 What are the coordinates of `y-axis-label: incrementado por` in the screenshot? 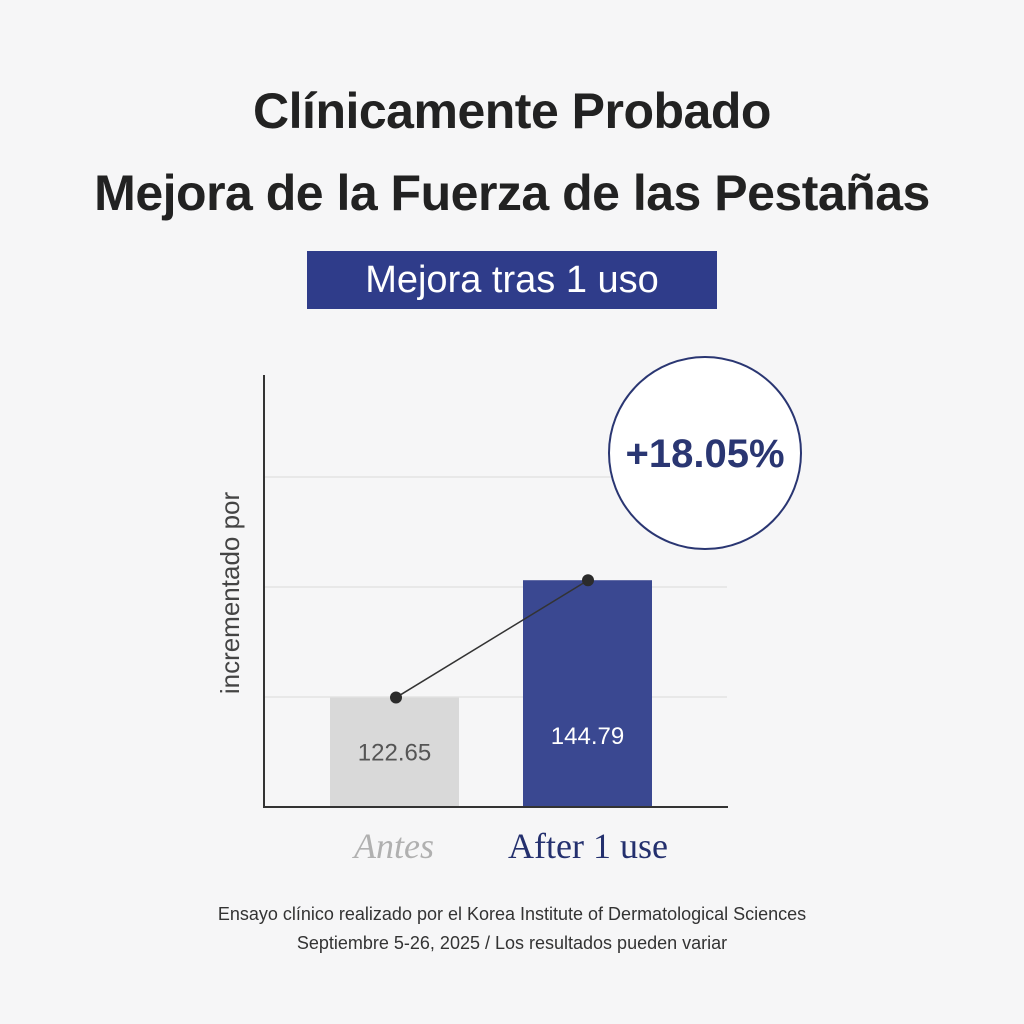 It's located at (230, 592).